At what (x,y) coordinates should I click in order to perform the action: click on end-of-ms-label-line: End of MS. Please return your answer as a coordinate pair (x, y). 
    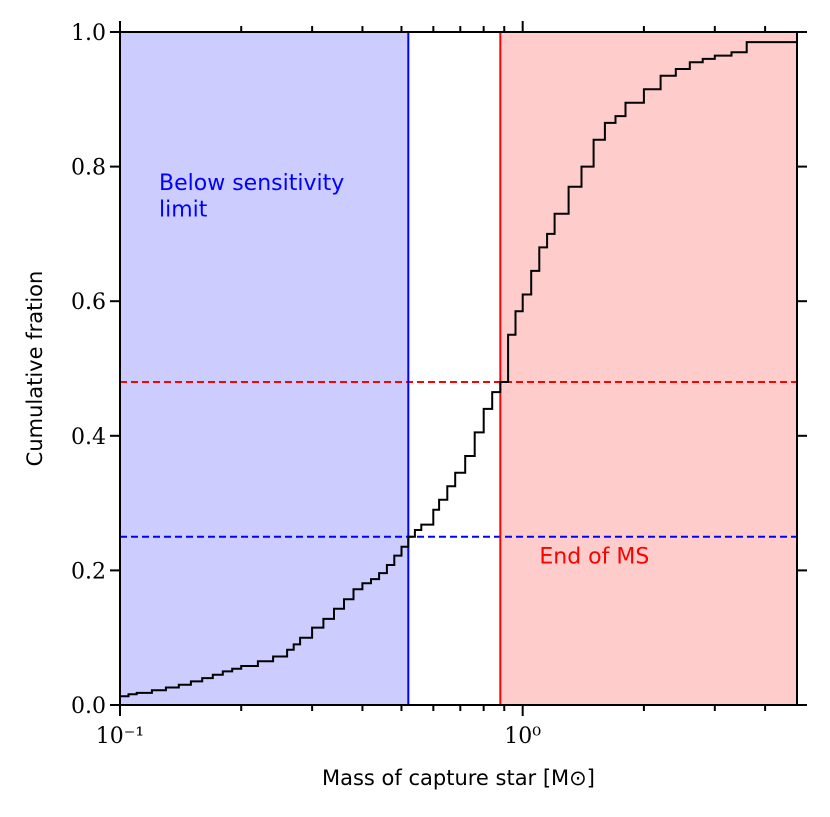
    Looking at the image, I should click on (594, 557).